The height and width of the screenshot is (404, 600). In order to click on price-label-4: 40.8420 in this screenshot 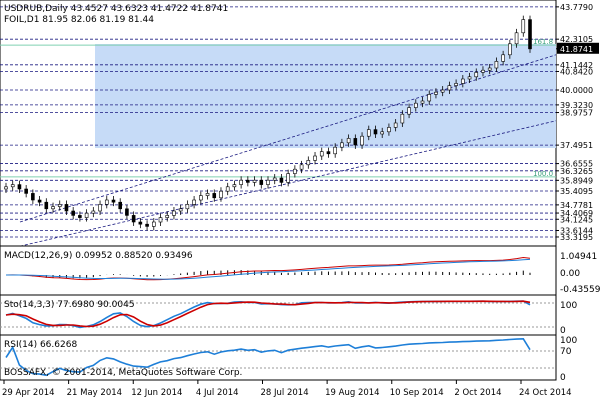, I will do `click(576, 71)`.